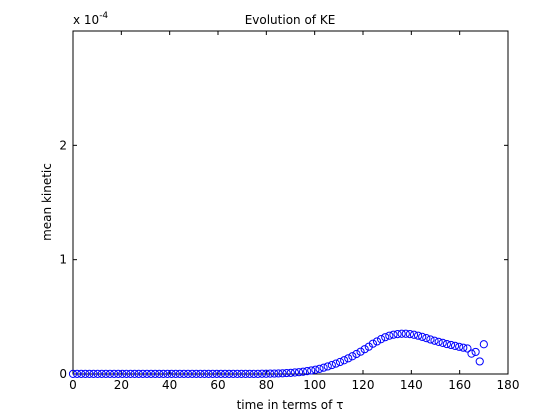 This screenshot has height=420, width=560. I want to click on x-tick-label: 0, so click(73, 385).